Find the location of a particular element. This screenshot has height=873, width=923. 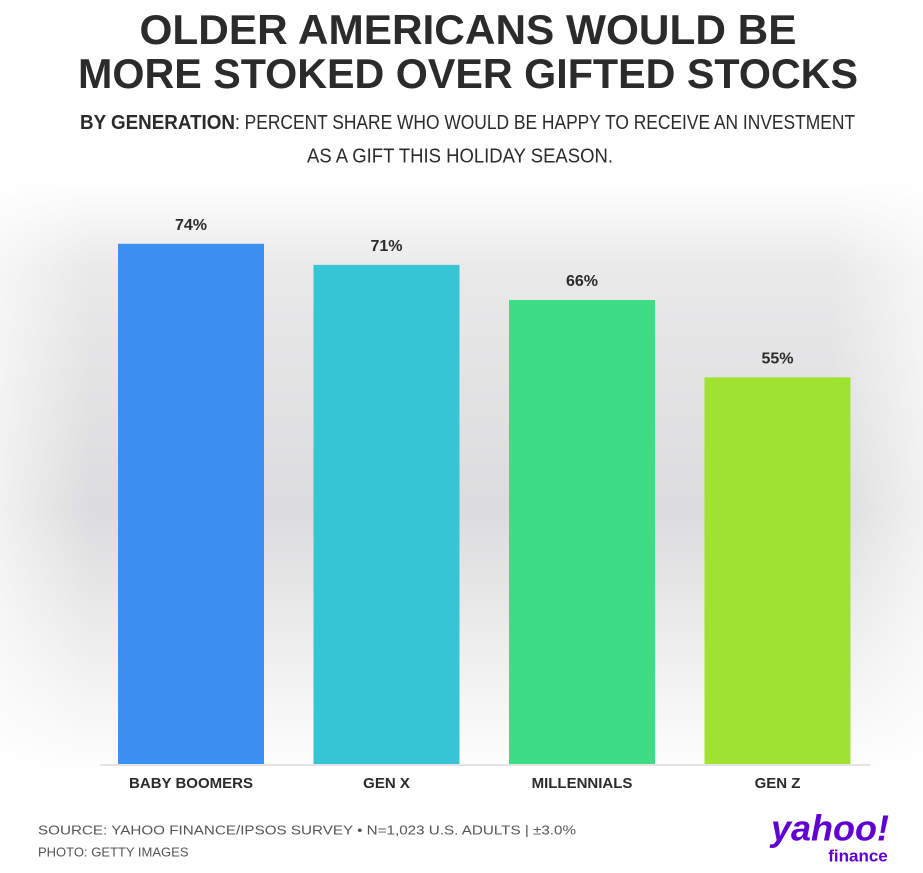

photo-credit: PHOTO: GETTY IMAGES is located at coordinates (113, 851).